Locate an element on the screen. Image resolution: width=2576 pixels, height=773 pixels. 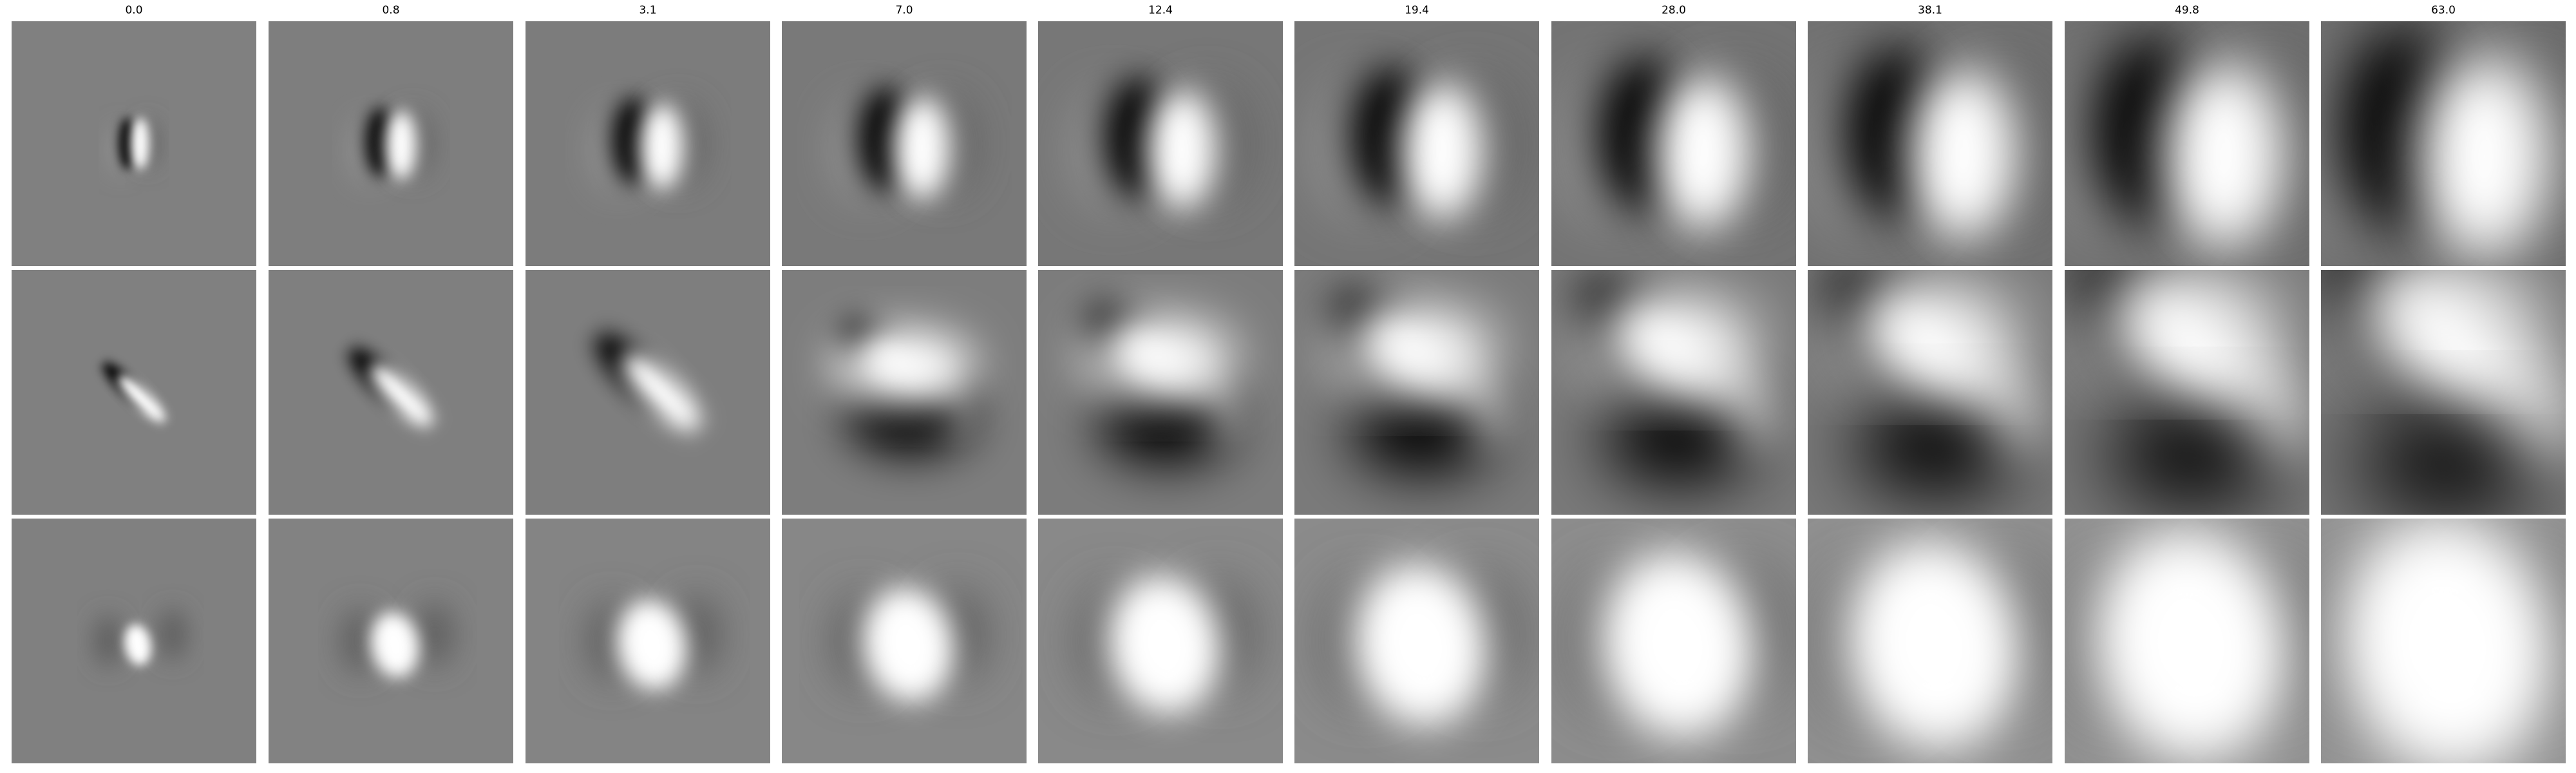
filter-panel-row3-col3 is located at coordinates (648, 641).